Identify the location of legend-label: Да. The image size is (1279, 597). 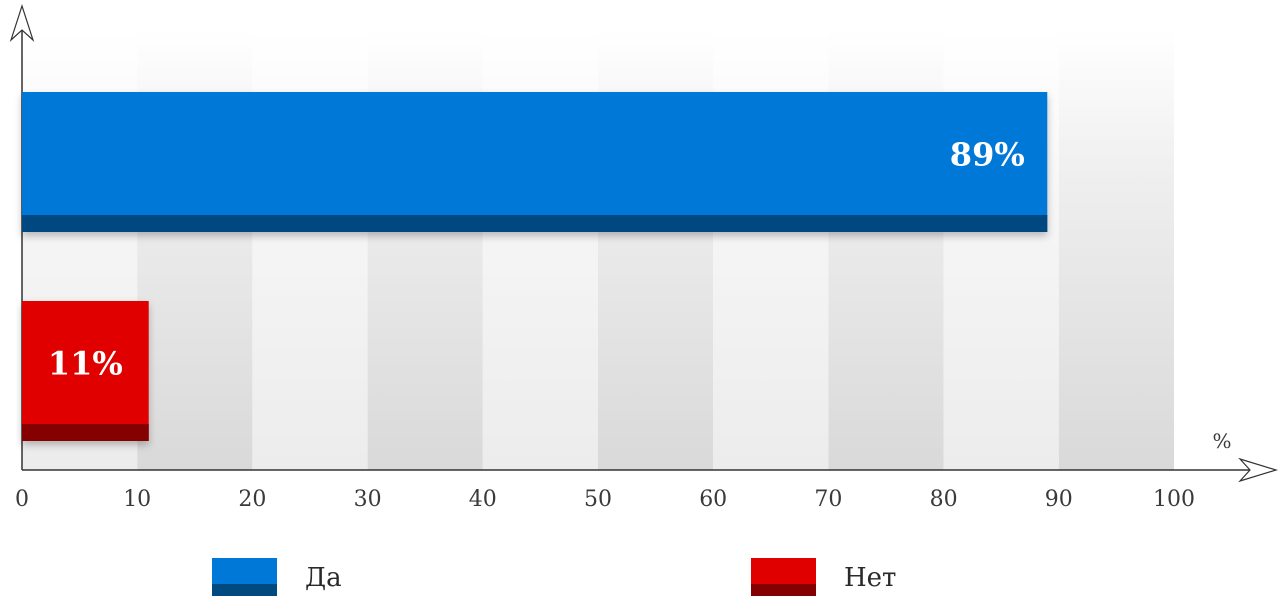
(323, 578).